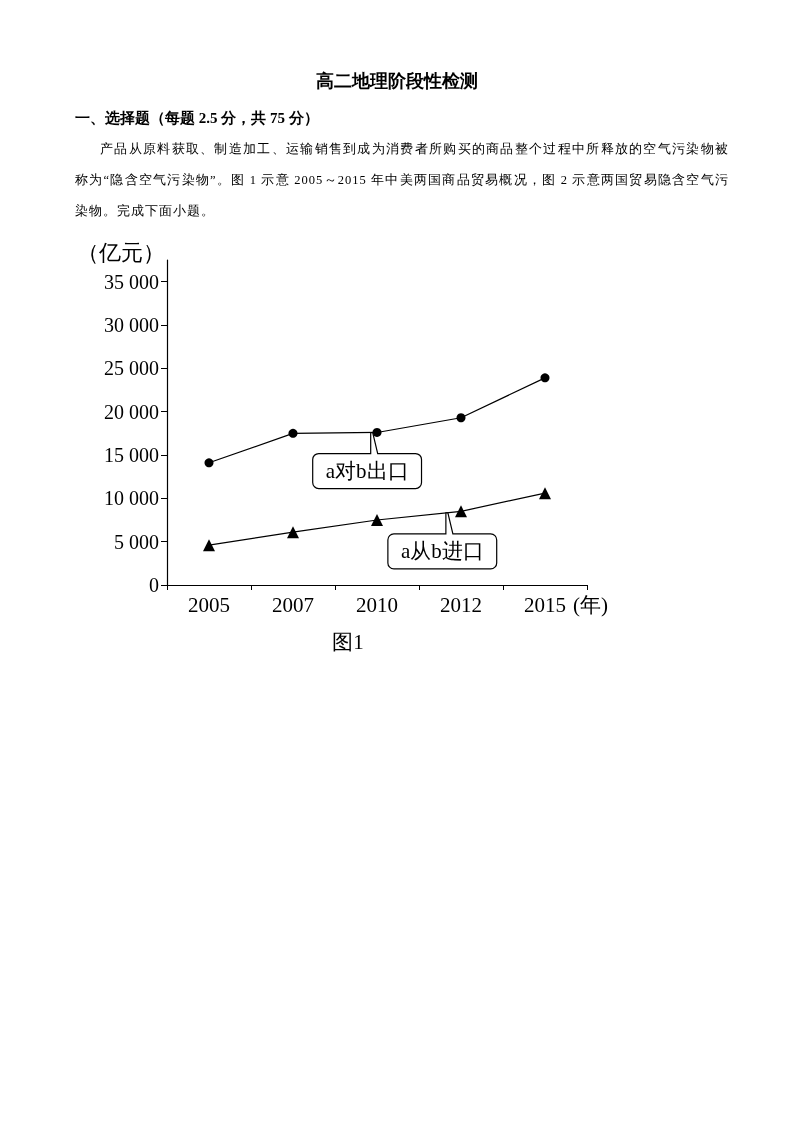 This screenshot has width=794, height=1123. Describe the element at coordinates (461, 604) in the screenshot. I see `x-tick-label: 2012` at that location.